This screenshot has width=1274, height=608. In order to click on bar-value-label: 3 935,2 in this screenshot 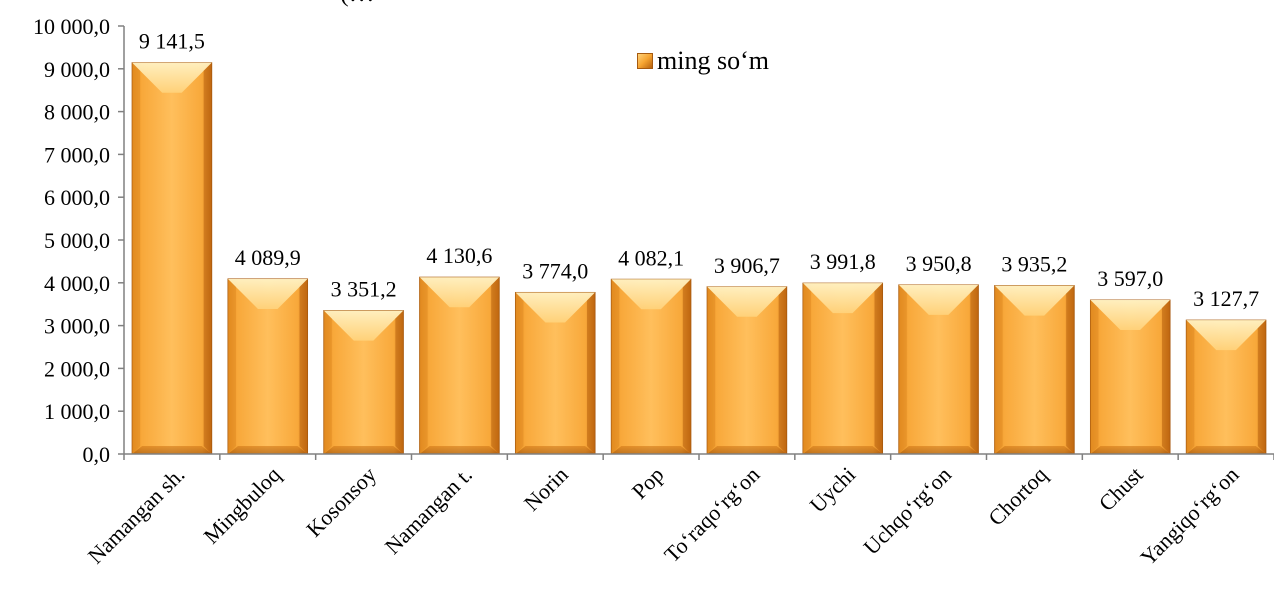, I will do `click(1034, 264)`.